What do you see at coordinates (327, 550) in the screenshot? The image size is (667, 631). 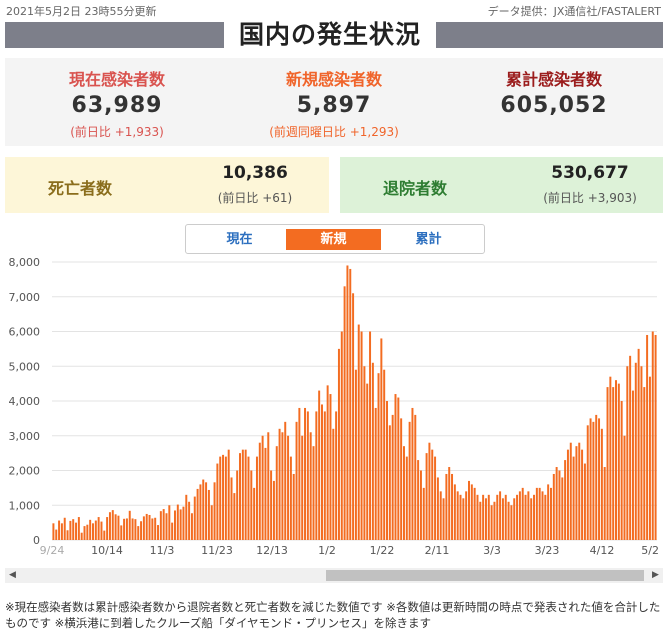 I see `x-tick-label: 1/2` at bounding box center [327, 550].